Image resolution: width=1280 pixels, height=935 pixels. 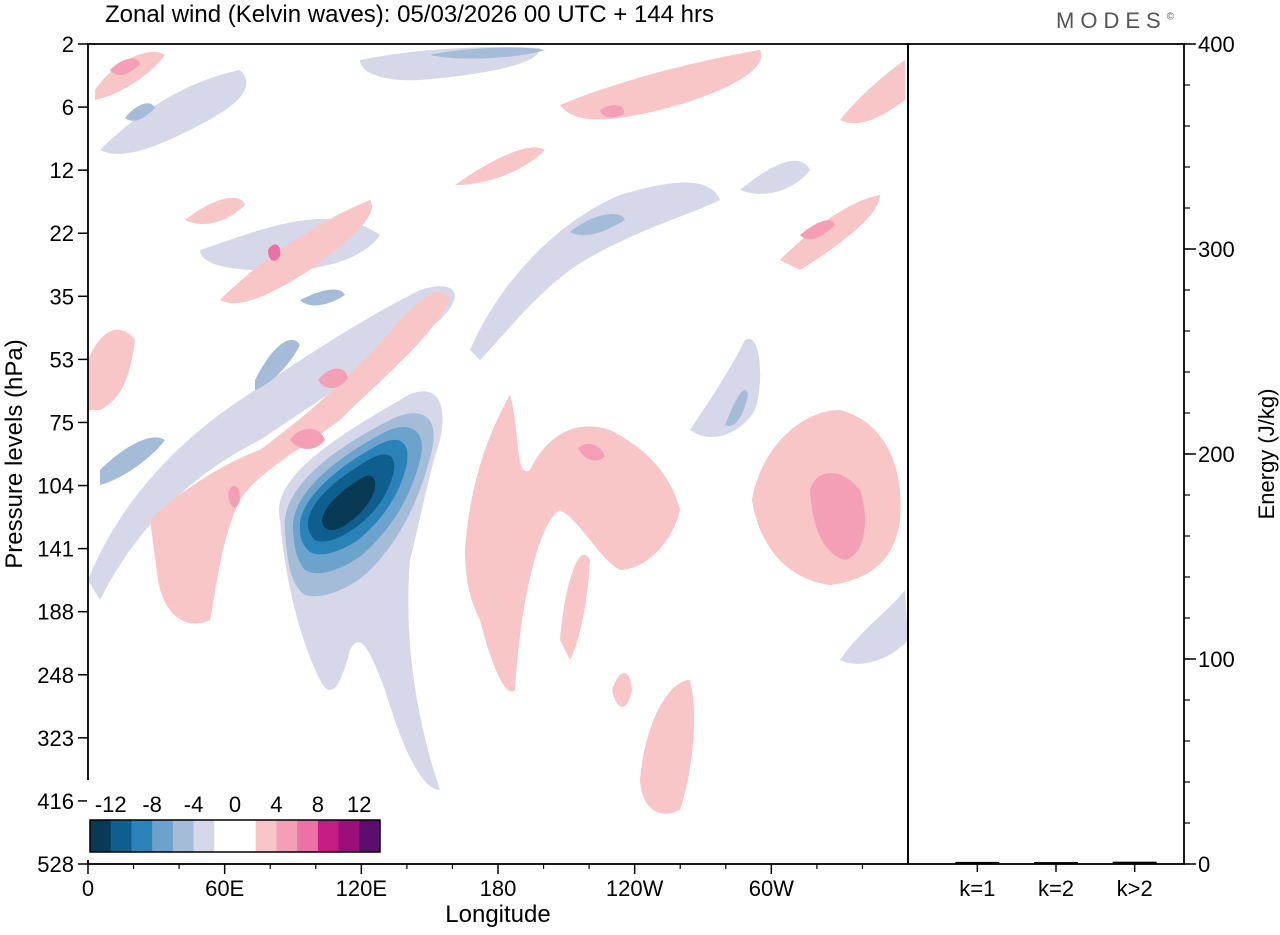 What do you see at coordinates (62, 359) in the screenshot?
I see `y-tick-label: 53` at bounding box center [62, 359].